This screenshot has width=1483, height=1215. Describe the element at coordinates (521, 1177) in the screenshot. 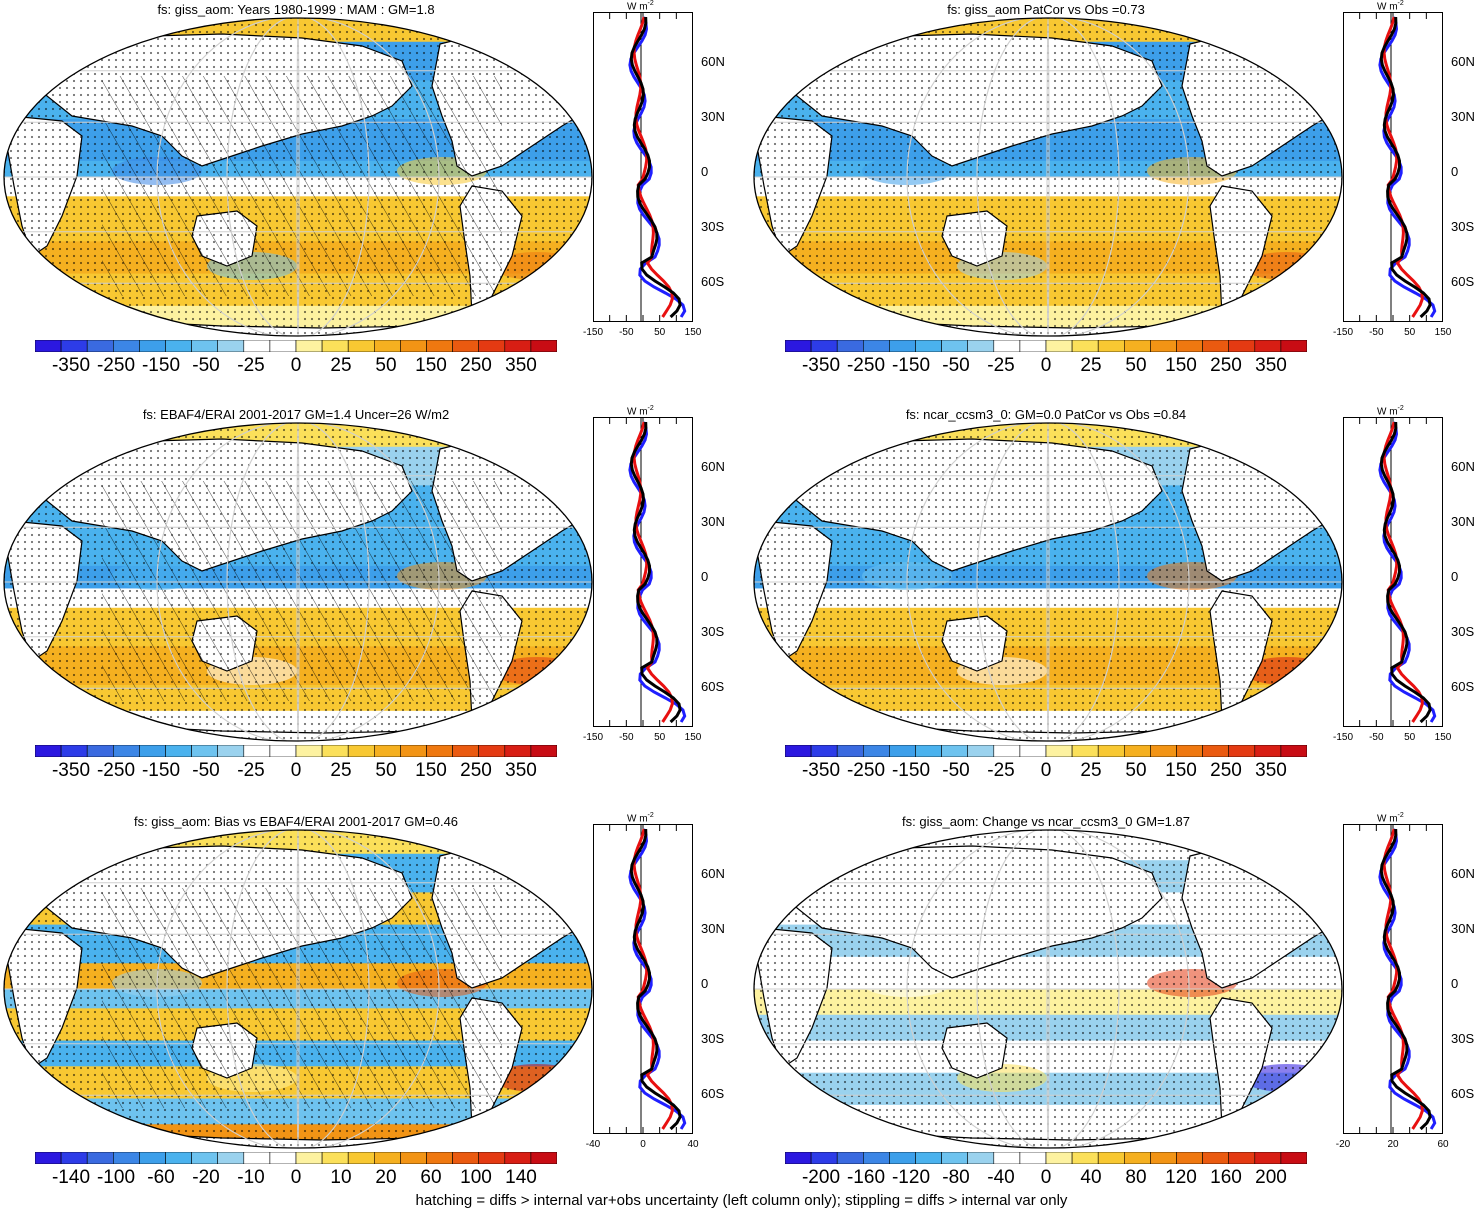

I see `colorbar-tick-label: 140` at that location.